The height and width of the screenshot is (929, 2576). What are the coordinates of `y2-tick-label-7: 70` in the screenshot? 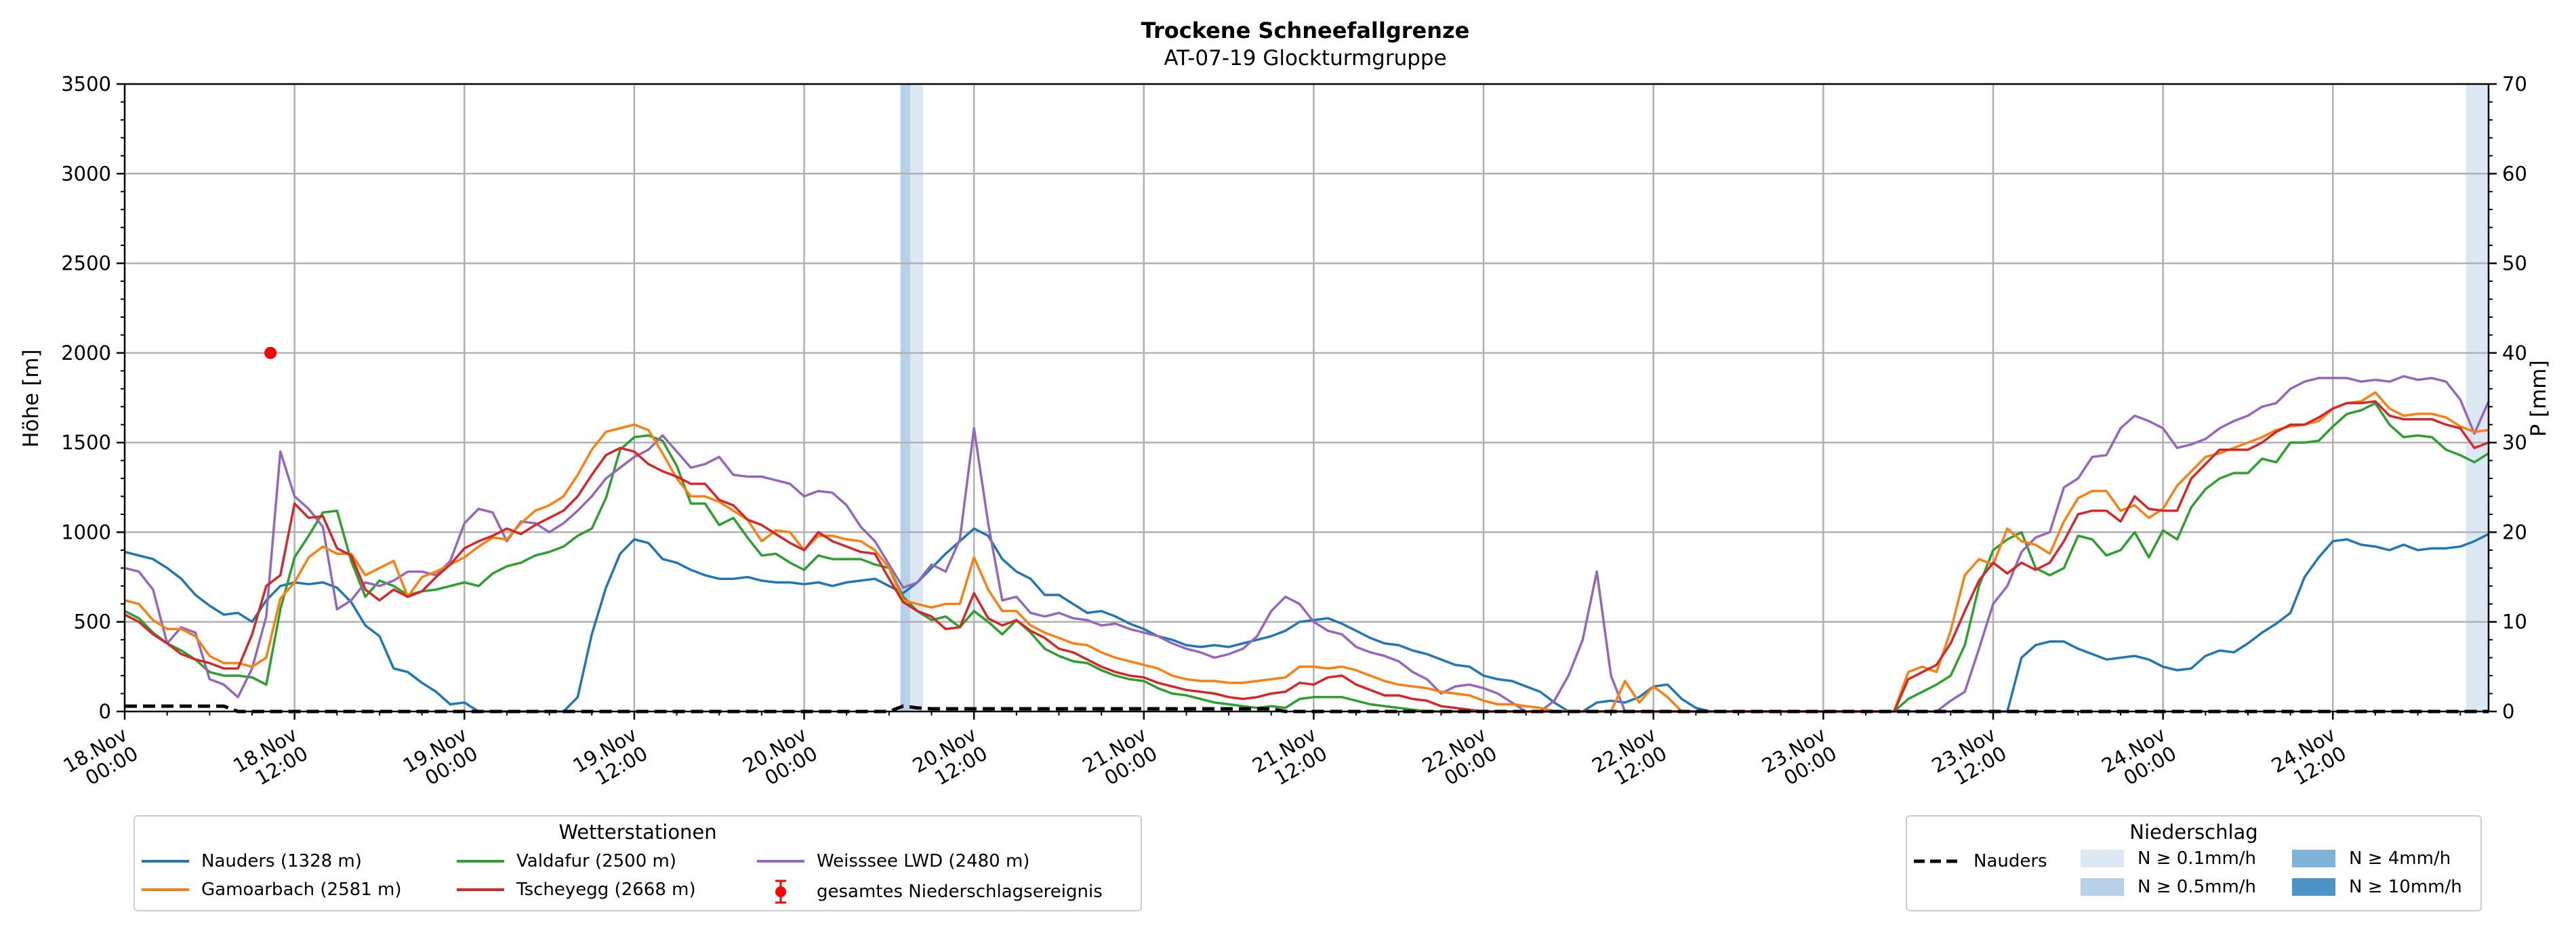 It's located at (2514, 84).